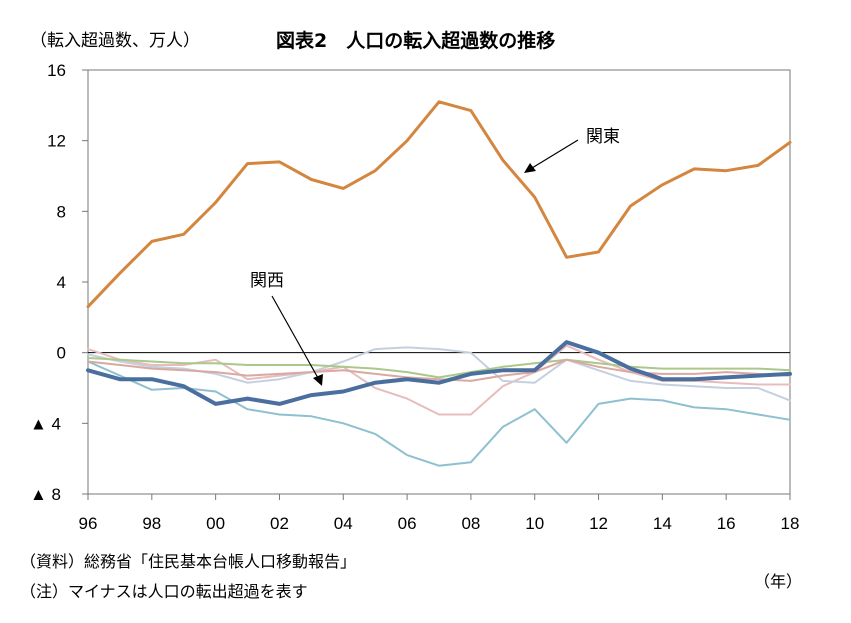 This screenshot has height=623, width=851. Describe the element at coordinates (530, 168) in the screenshot. I see `annotation-arrowhead-kanto` at that location.